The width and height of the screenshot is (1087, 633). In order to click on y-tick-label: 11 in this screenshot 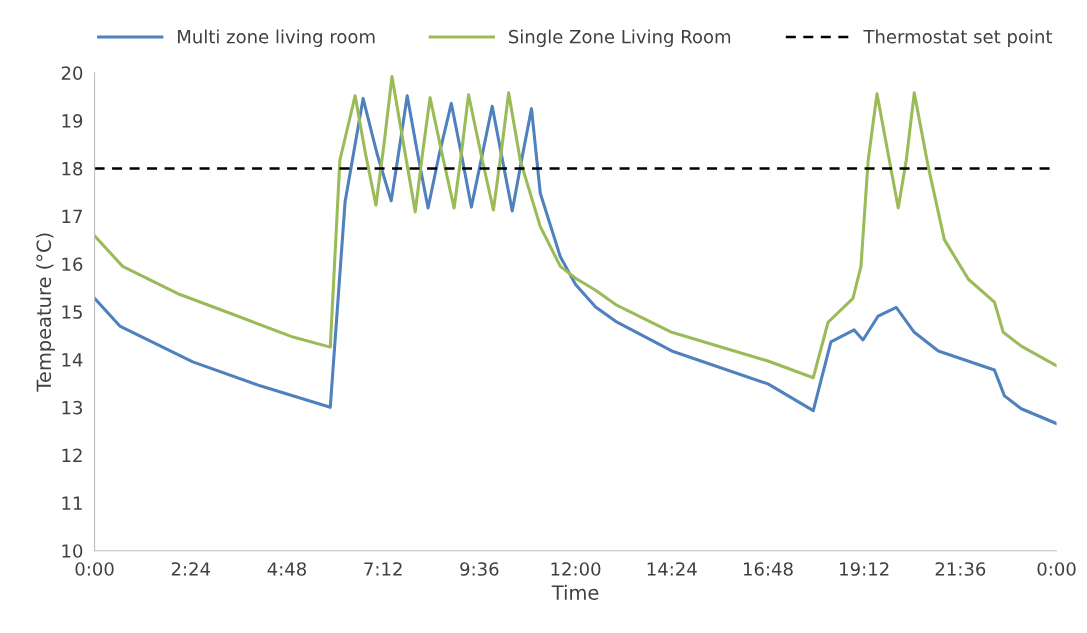, I will do `click(72, 503)`.